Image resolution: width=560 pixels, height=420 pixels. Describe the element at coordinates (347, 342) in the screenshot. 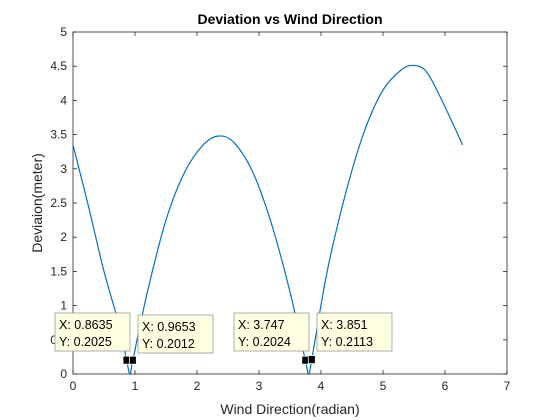

I see `datatip-y-text: Y: 0.2113` at that location.